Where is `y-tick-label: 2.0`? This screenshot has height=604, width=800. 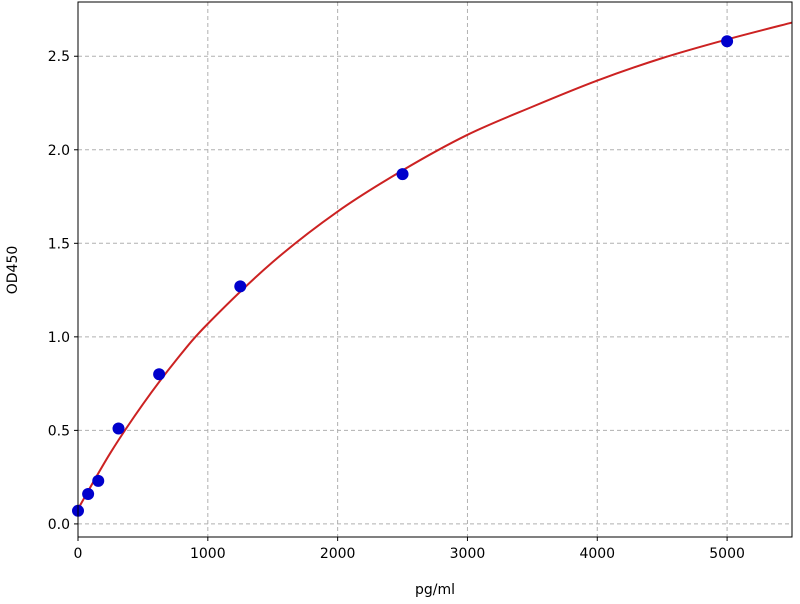 y-tick-label: 2.0 is located at coordinates (59, 151).